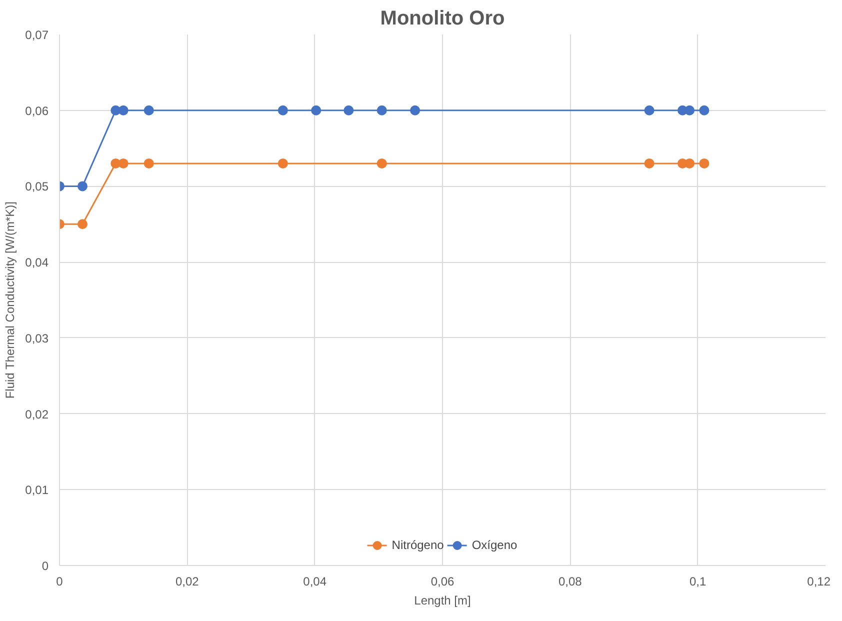  I want to click on x-tick-label: 0,08, so click(570, 581).